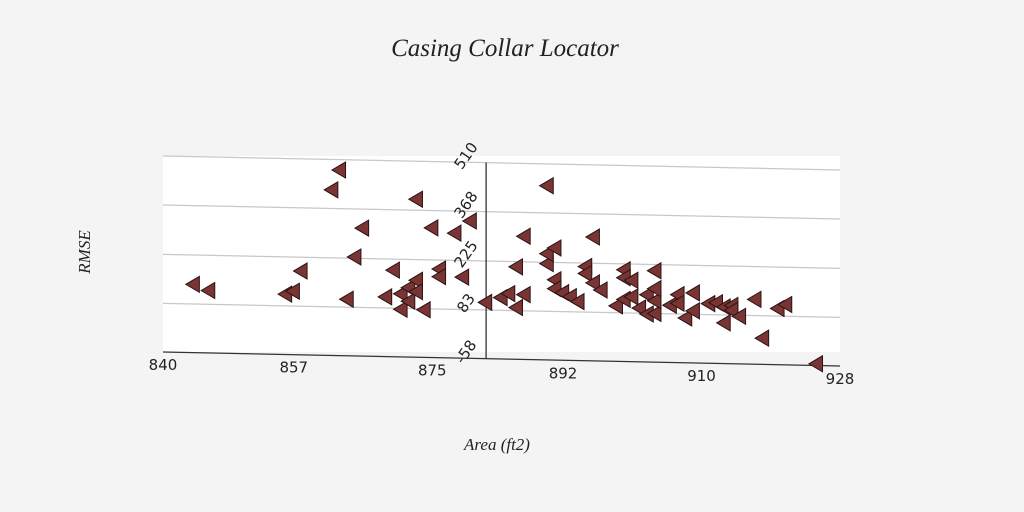  I want to click on x-tick-label-0: 840, so click(163, 365).